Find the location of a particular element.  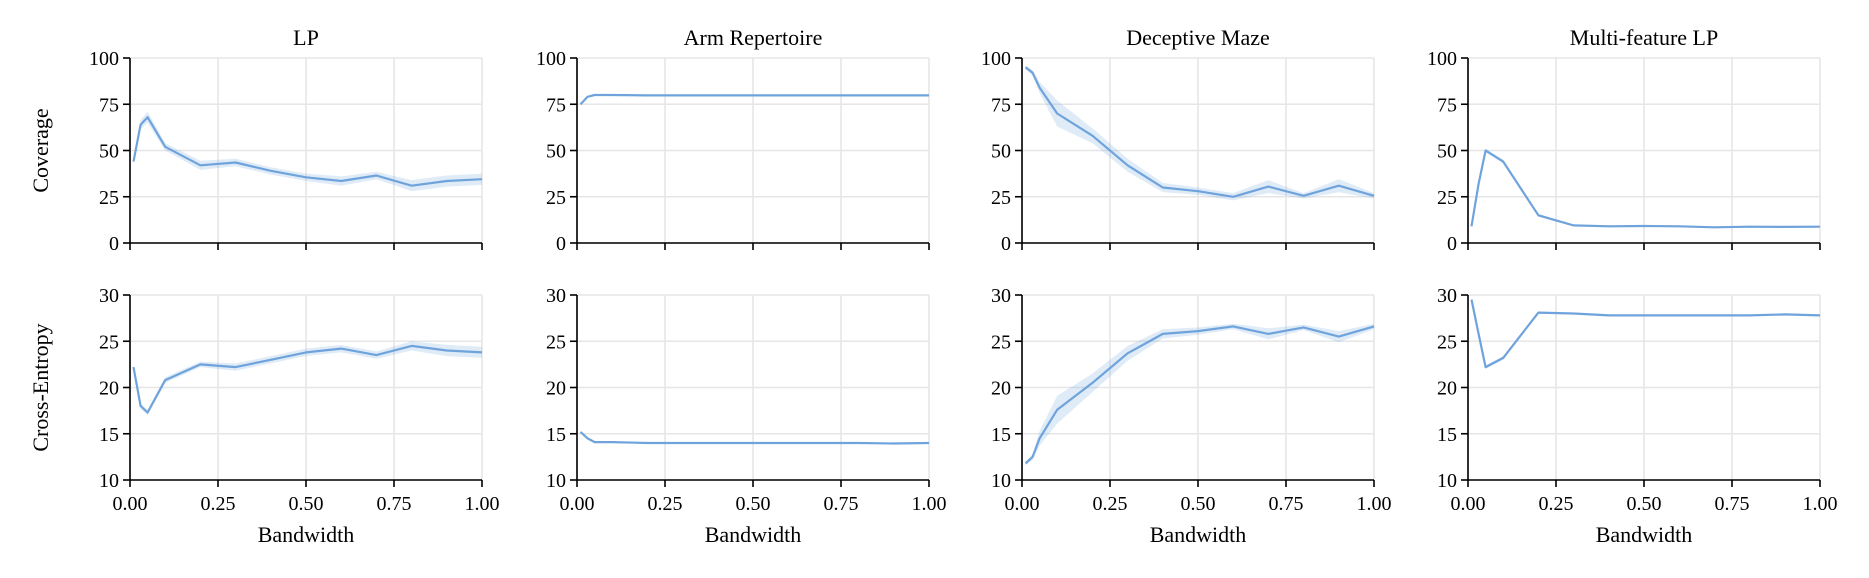

xtick-label-c1-1: 0.25 is located at coordinates (665, 504).